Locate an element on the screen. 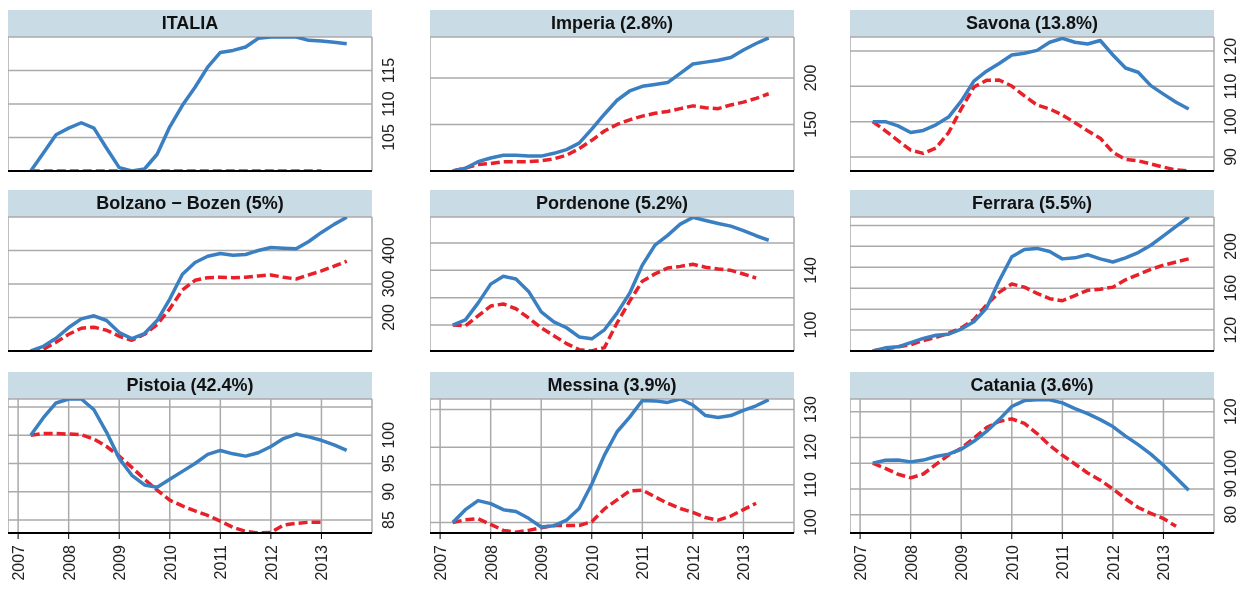 Image resolution: width=1246 pixels, height=592 pixels. chart-title: Pordenone (5.2%) is located at coordinates (612, 203).